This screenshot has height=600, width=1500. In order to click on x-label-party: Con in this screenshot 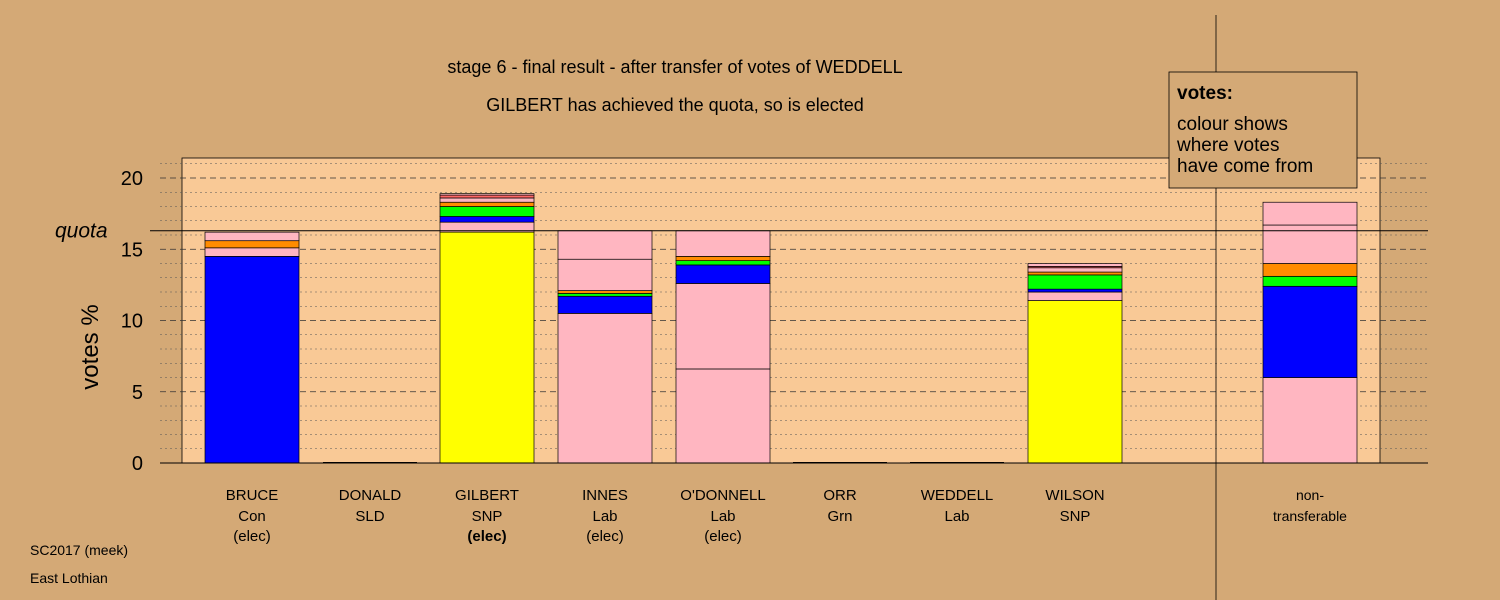, I will do `click(252, 516)`.